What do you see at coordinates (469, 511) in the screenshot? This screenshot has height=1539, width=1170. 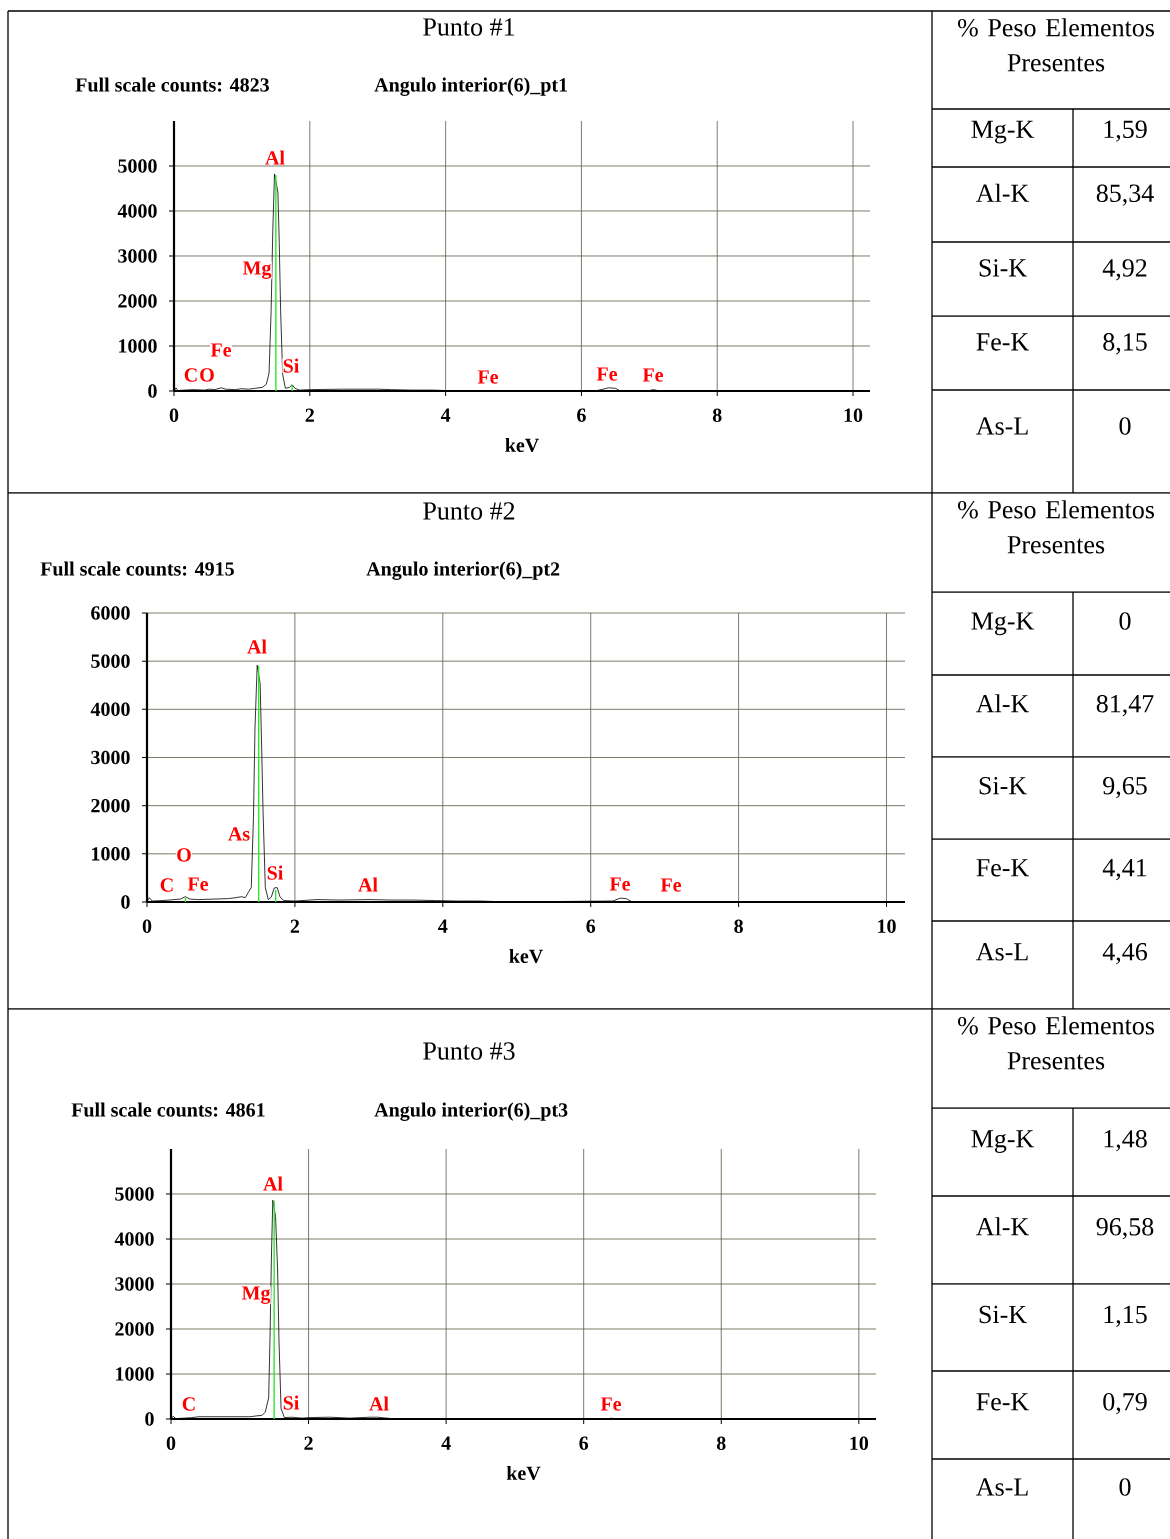 I see `chart-title: Punto #2` at bounding box center [469, 511].